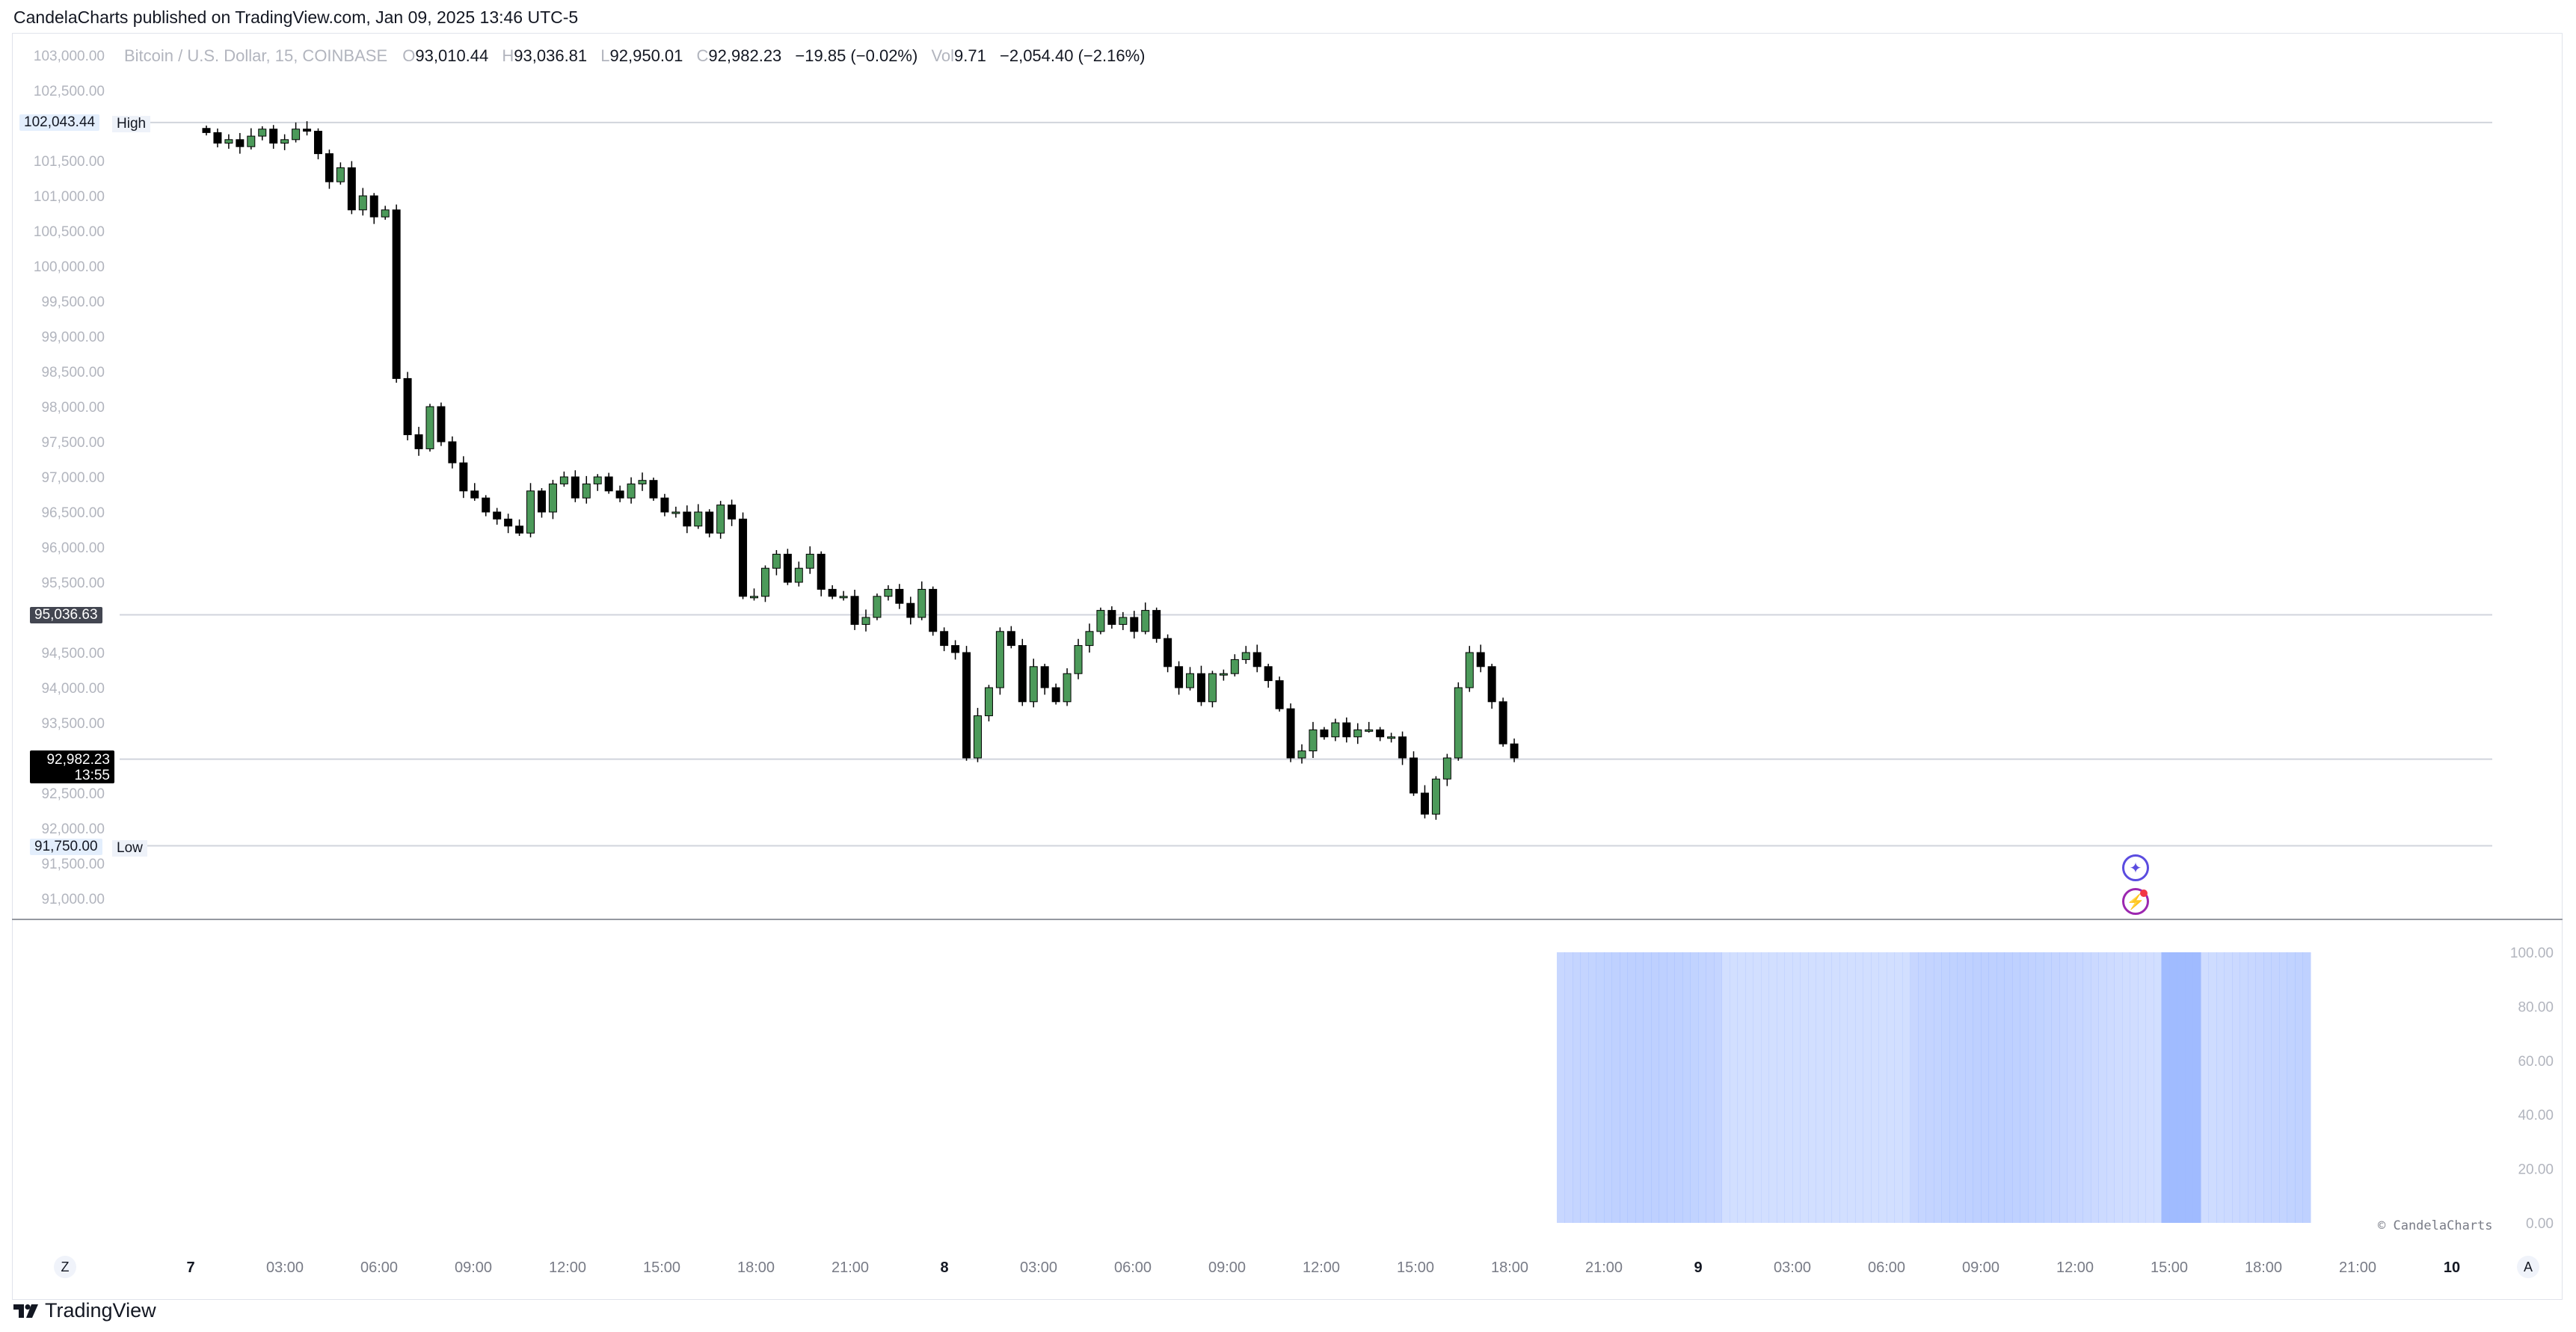 This screenshot has width=2576, height=1332. Describe the element at coordinates (73, 338) in the screenshot. I see `price-tick-label: 99,000.00` at that location.